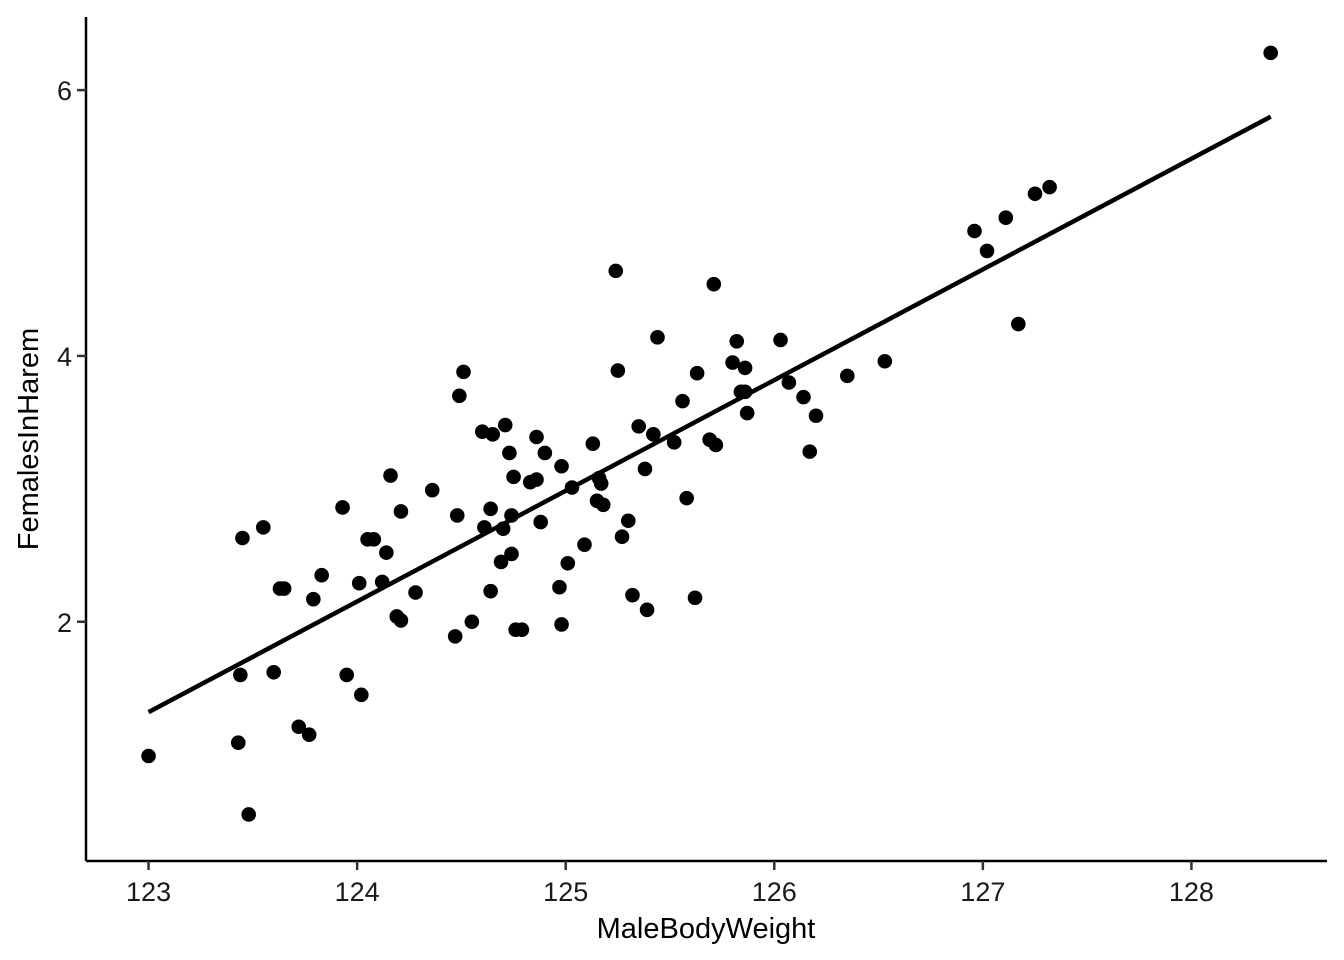 The width and height of the screenshot is (1344, 960). I want to click on y-axis-title: FemalesInHarem, so click(29, 439).